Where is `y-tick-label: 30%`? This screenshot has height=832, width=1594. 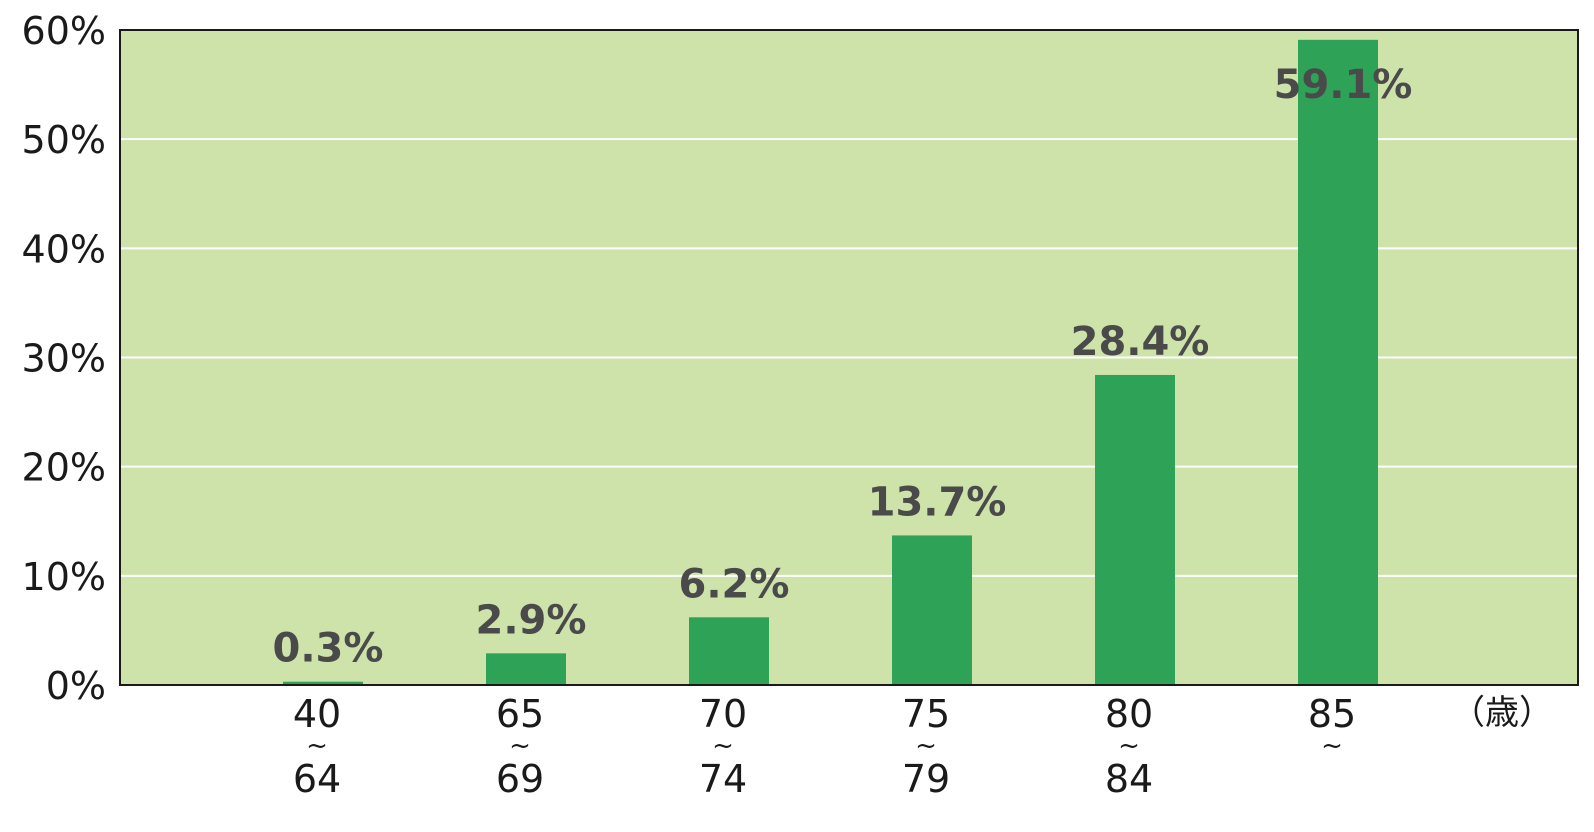 y-tick-label: 30% is located at coordinates (64, 359).